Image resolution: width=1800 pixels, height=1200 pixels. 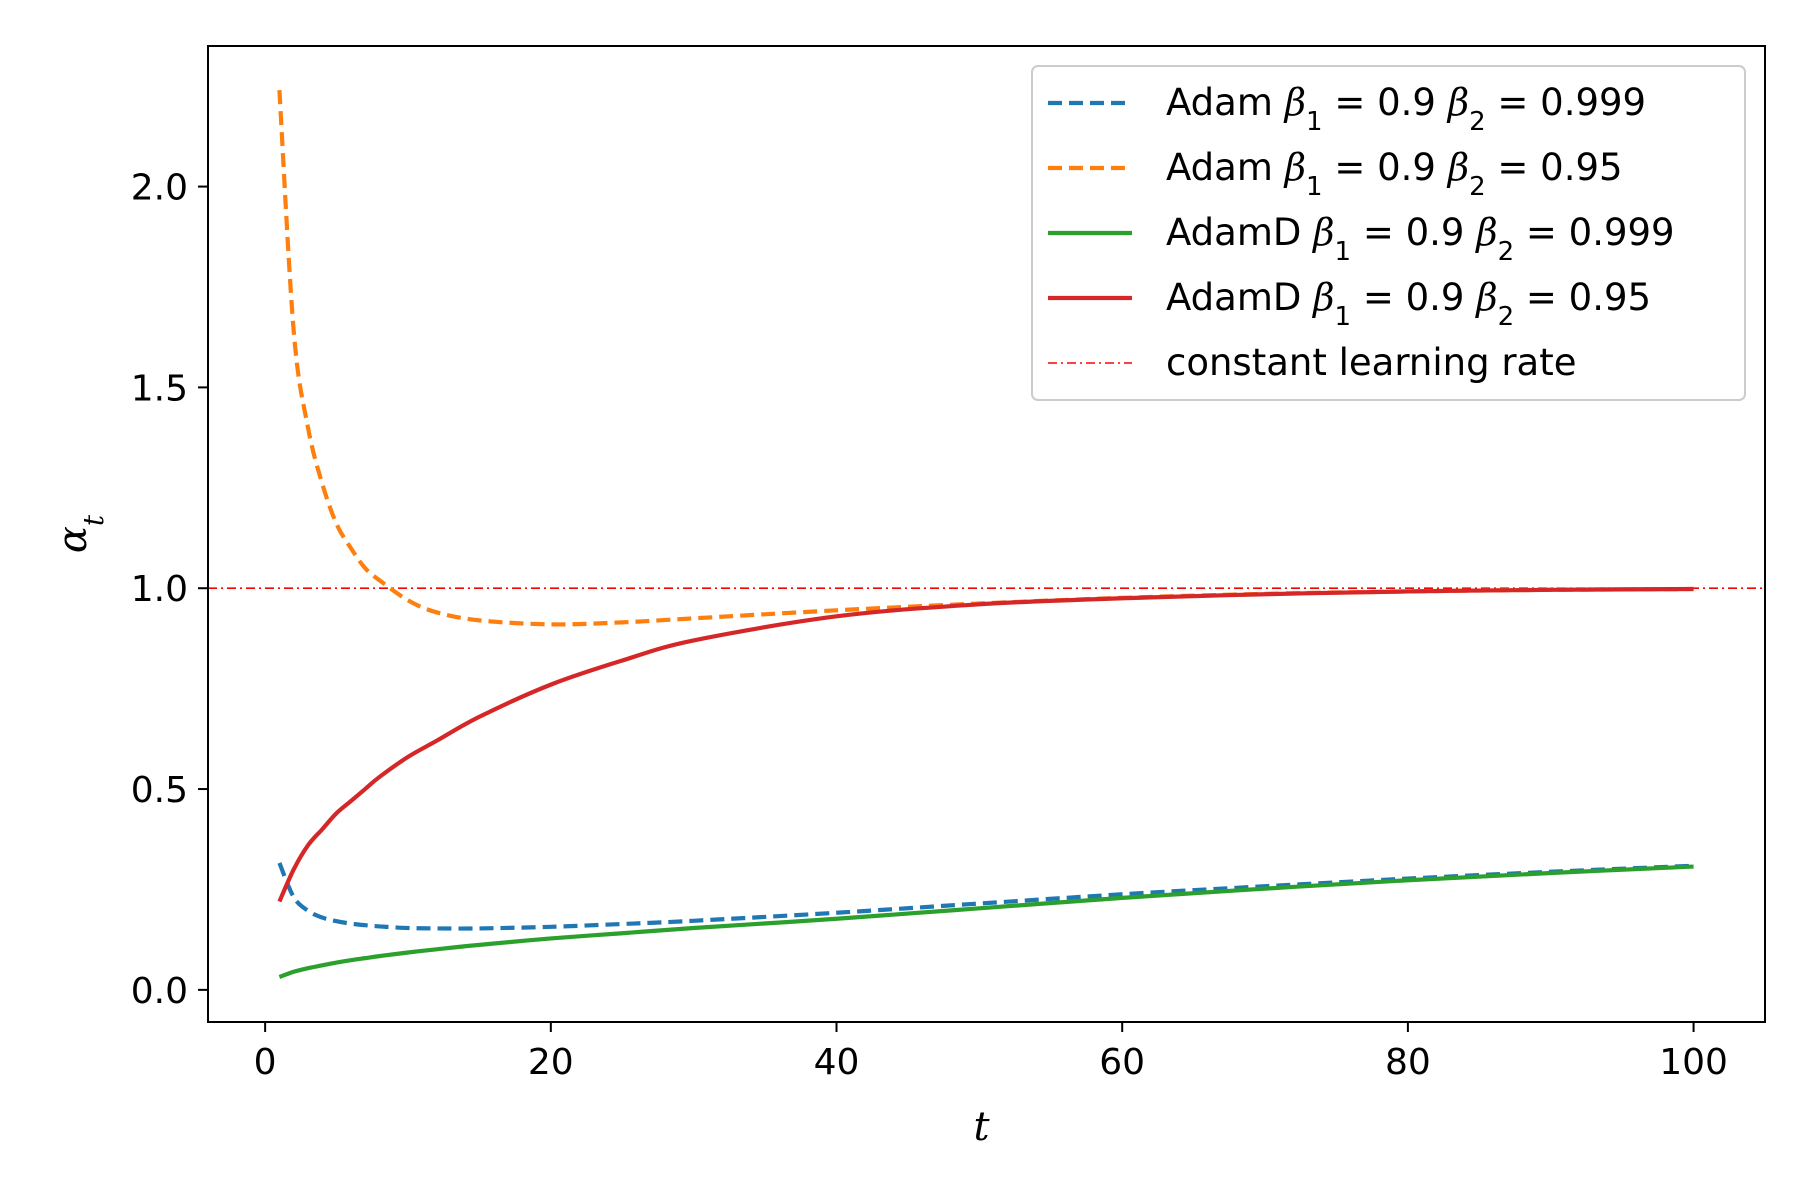 I want to click on legend-entry-4: AdamD β1 = 0.9 β2 = 0.95, so click(x=1349, y=304).